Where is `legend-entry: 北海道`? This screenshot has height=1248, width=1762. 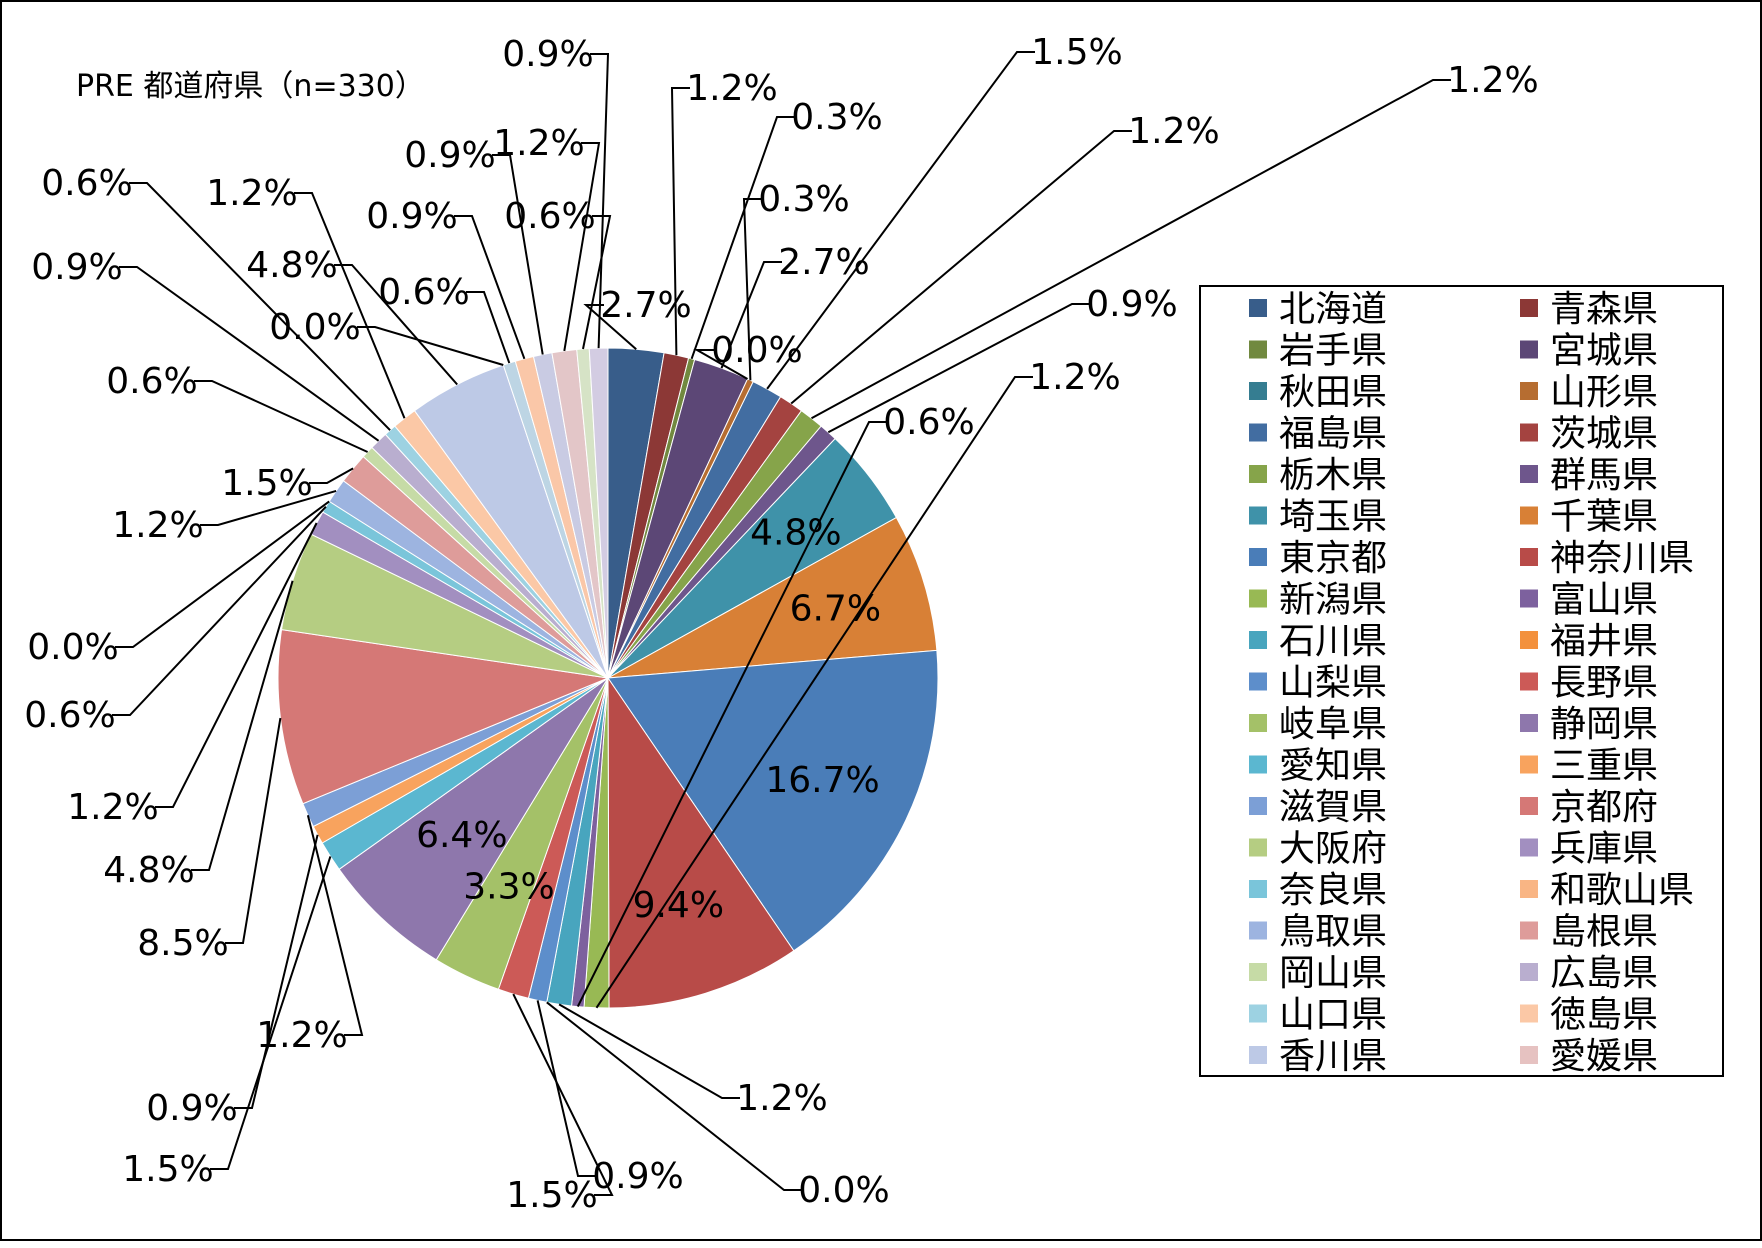 legend-entry: 北海道 is located at coordinates (1333, 309).